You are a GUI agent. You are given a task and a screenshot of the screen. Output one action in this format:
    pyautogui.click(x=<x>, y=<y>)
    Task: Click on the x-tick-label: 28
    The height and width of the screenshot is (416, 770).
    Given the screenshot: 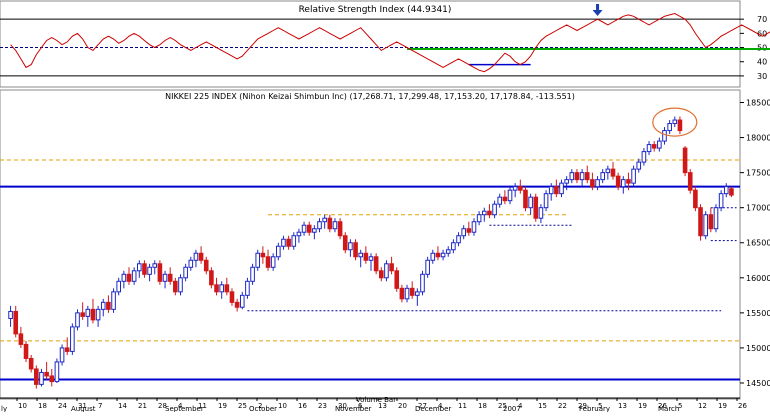 What is the action you would take?
    pyautogui.click(x=162, y=406)
    